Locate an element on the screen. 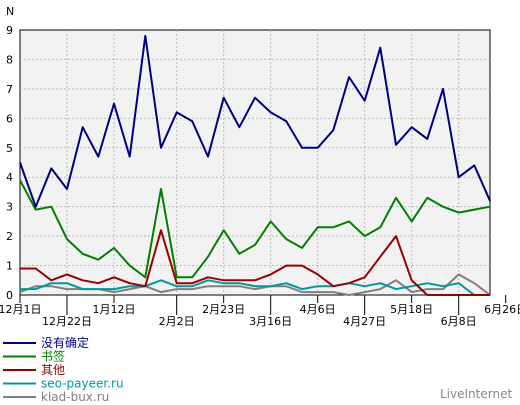 The height and width of the screenshot is (405, 520). y-tick-label: 1 is located at coordinates (9, 266).